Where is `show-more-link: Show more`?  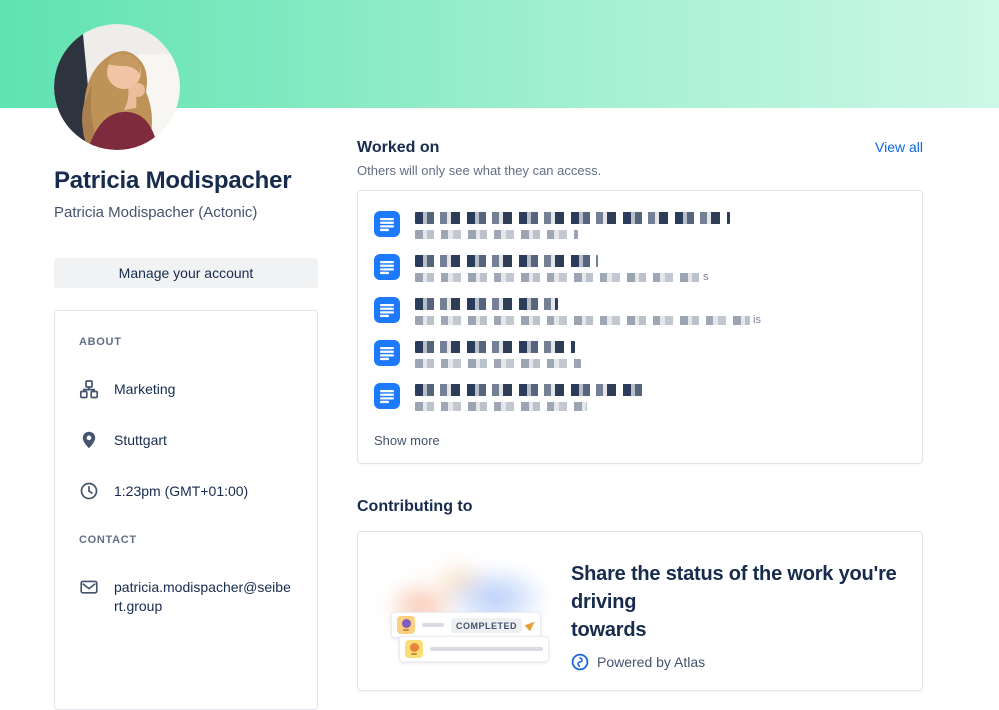
show-more-link: Show more is located at coordinates (407, 440).